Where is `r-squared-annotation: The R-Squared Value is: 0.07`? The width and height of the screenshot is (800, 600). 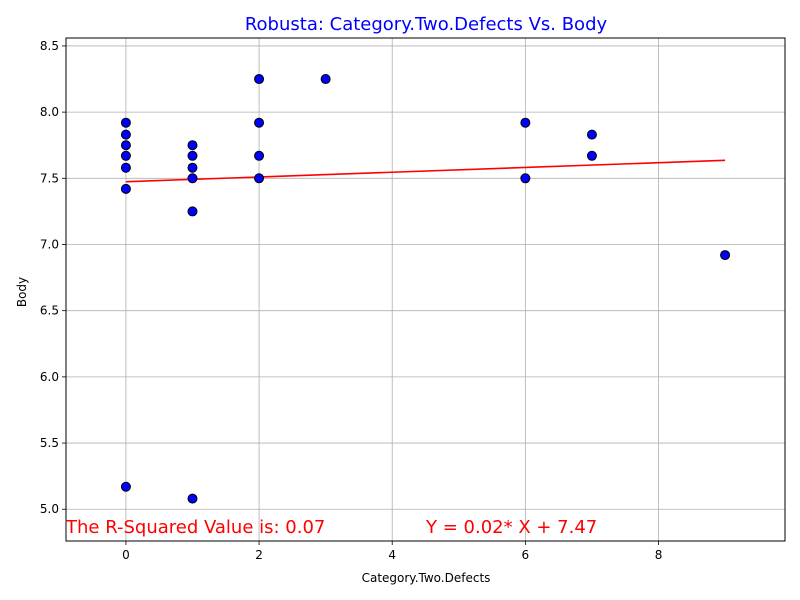 r-squared-annotation: The R-Squared Value is: 0.07 is located at coordinates (195, 527).